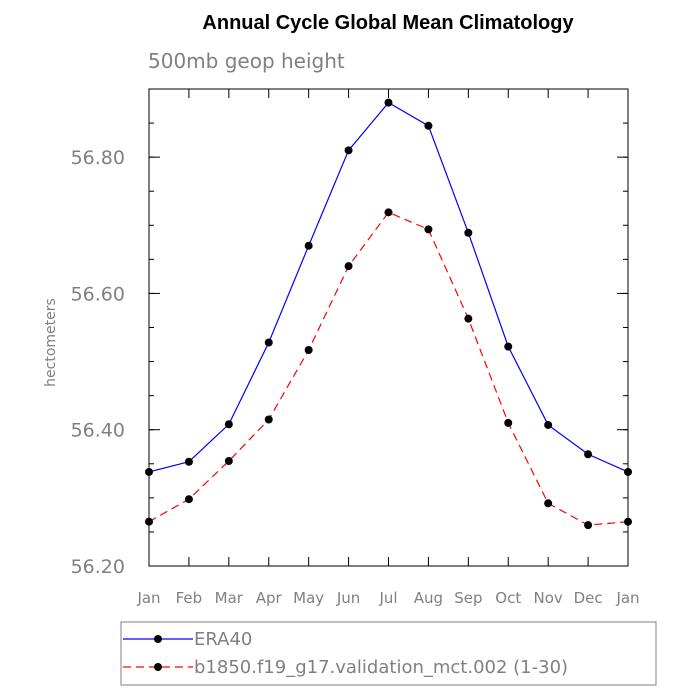 The width and height of the screenshot is (700, 700). I want to click on x-tick-label: Mar, so click(229, 598).